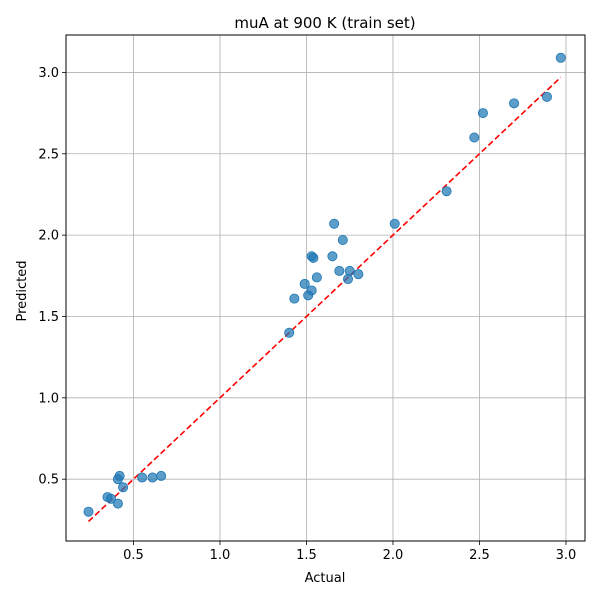 The height and width of the screenshot is (600, 600). I want to click on x-tick-label: 2.0, so click(393, 555).